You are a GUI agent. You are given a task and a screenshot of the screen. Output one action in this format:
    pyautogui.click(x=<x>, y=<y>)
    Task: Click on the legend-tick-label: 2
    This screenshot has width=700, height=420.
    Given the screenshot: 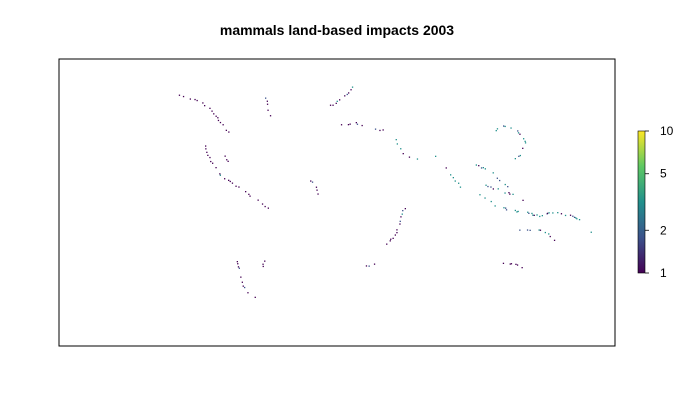 What is the action you would take?
    pyautogui.click(x=663, y=230)
    